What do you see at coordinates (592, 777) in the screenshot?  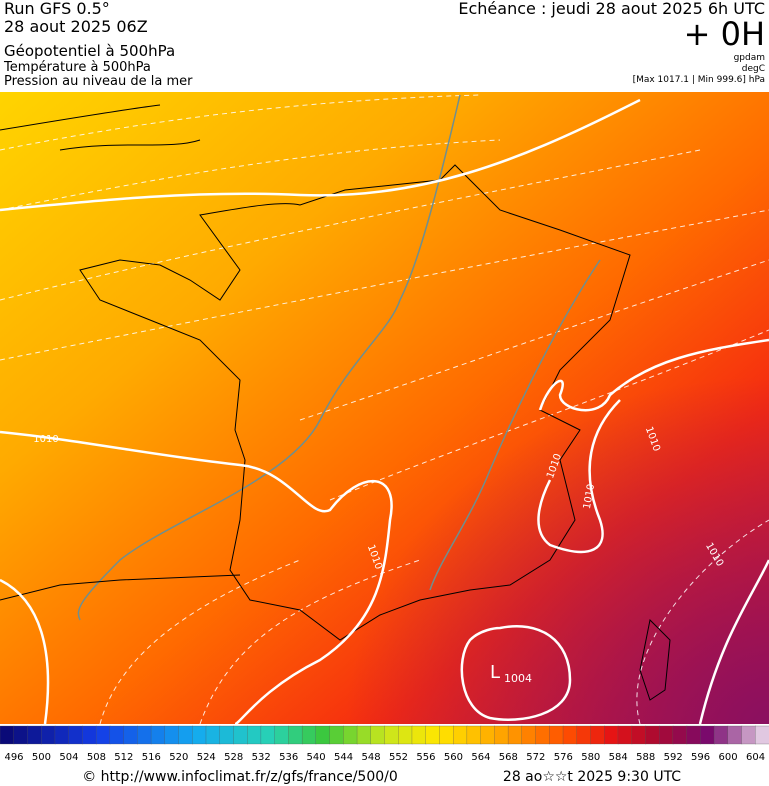 I see `timestamp: 28 ao☆☆t 2025 9:30 UTC` at bounding box center [592, 777].